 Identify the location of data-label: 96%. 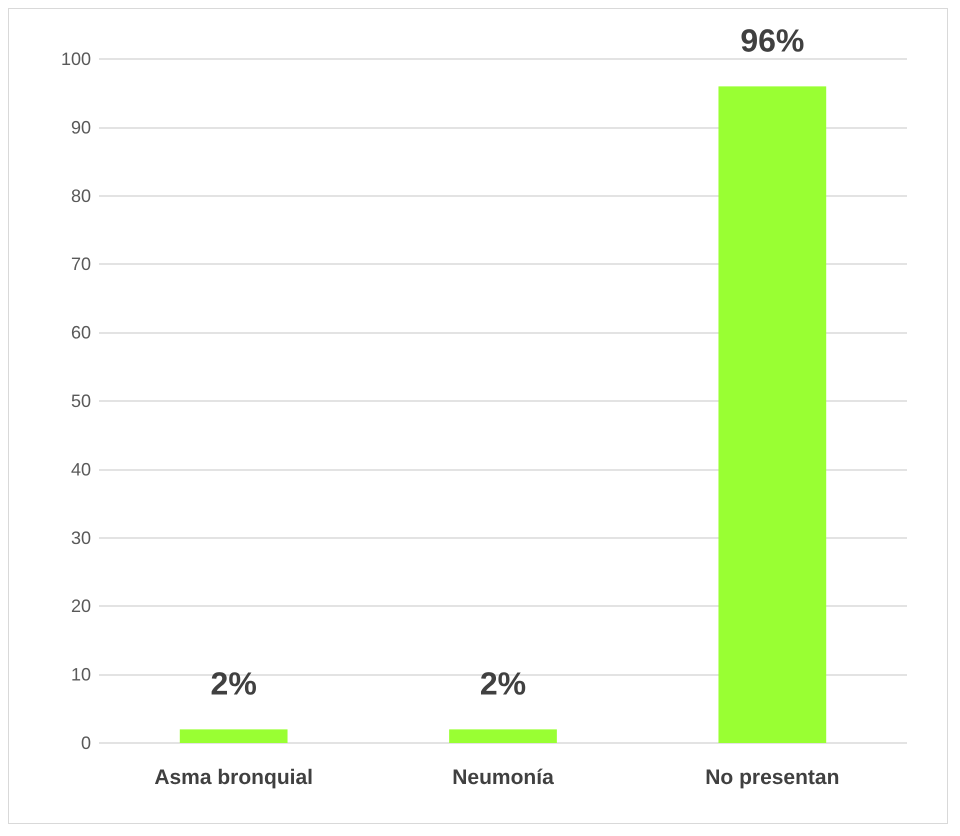
(772, 40).